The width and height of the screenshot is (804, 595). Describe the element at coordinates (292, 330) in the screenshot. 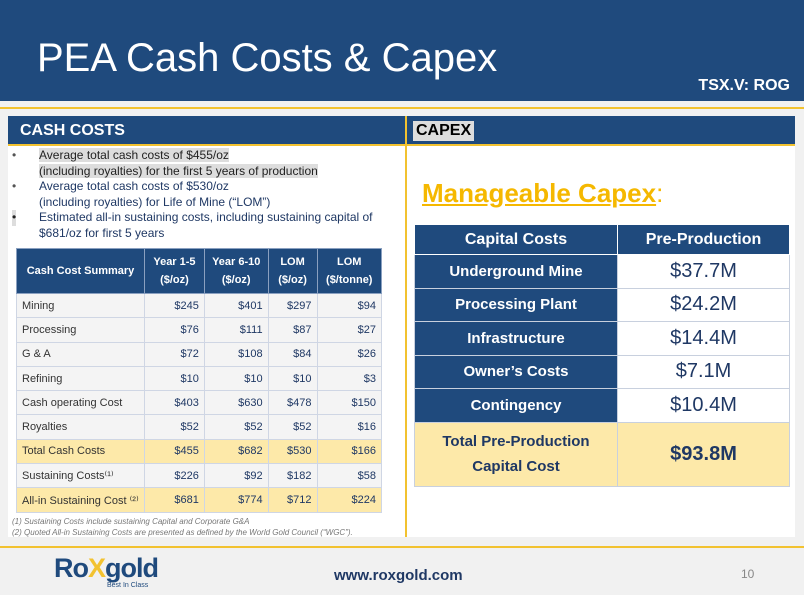

I see `table-cell: $87` at that location.